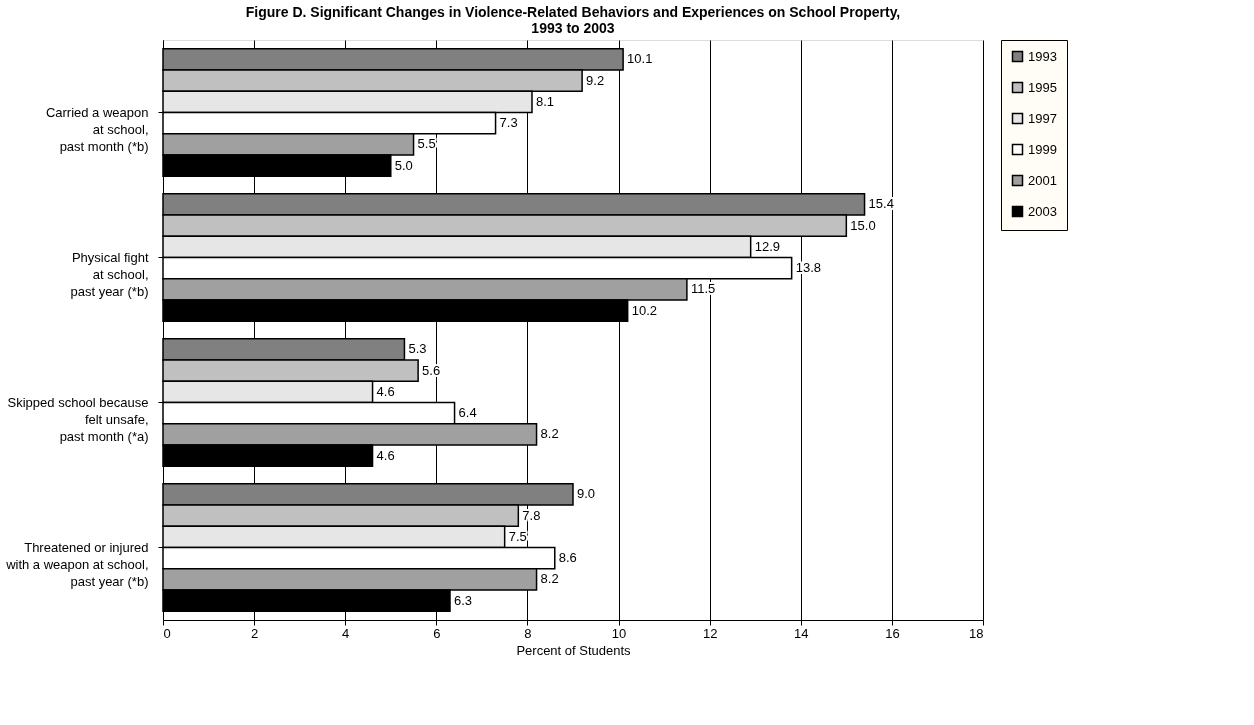  I want to click on legend-label: 1995, so click(1042, 87).